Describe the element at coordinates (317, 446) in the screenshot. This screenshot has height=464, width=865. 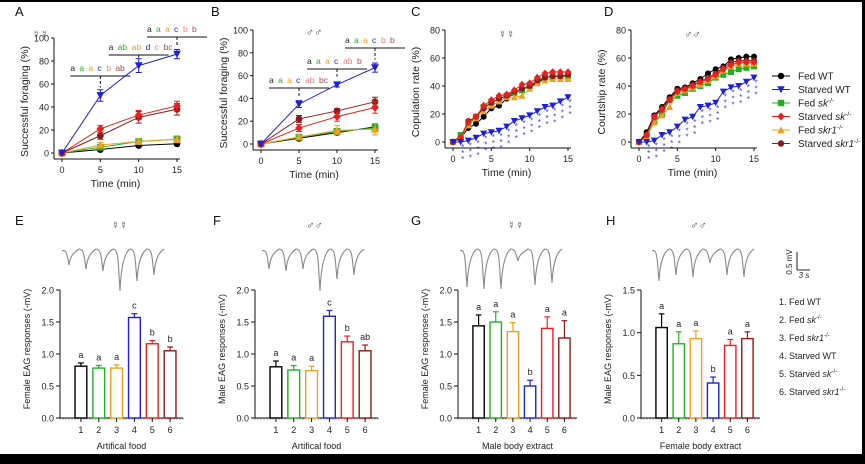
I see `x-axis-label: Artifical food` at that location.